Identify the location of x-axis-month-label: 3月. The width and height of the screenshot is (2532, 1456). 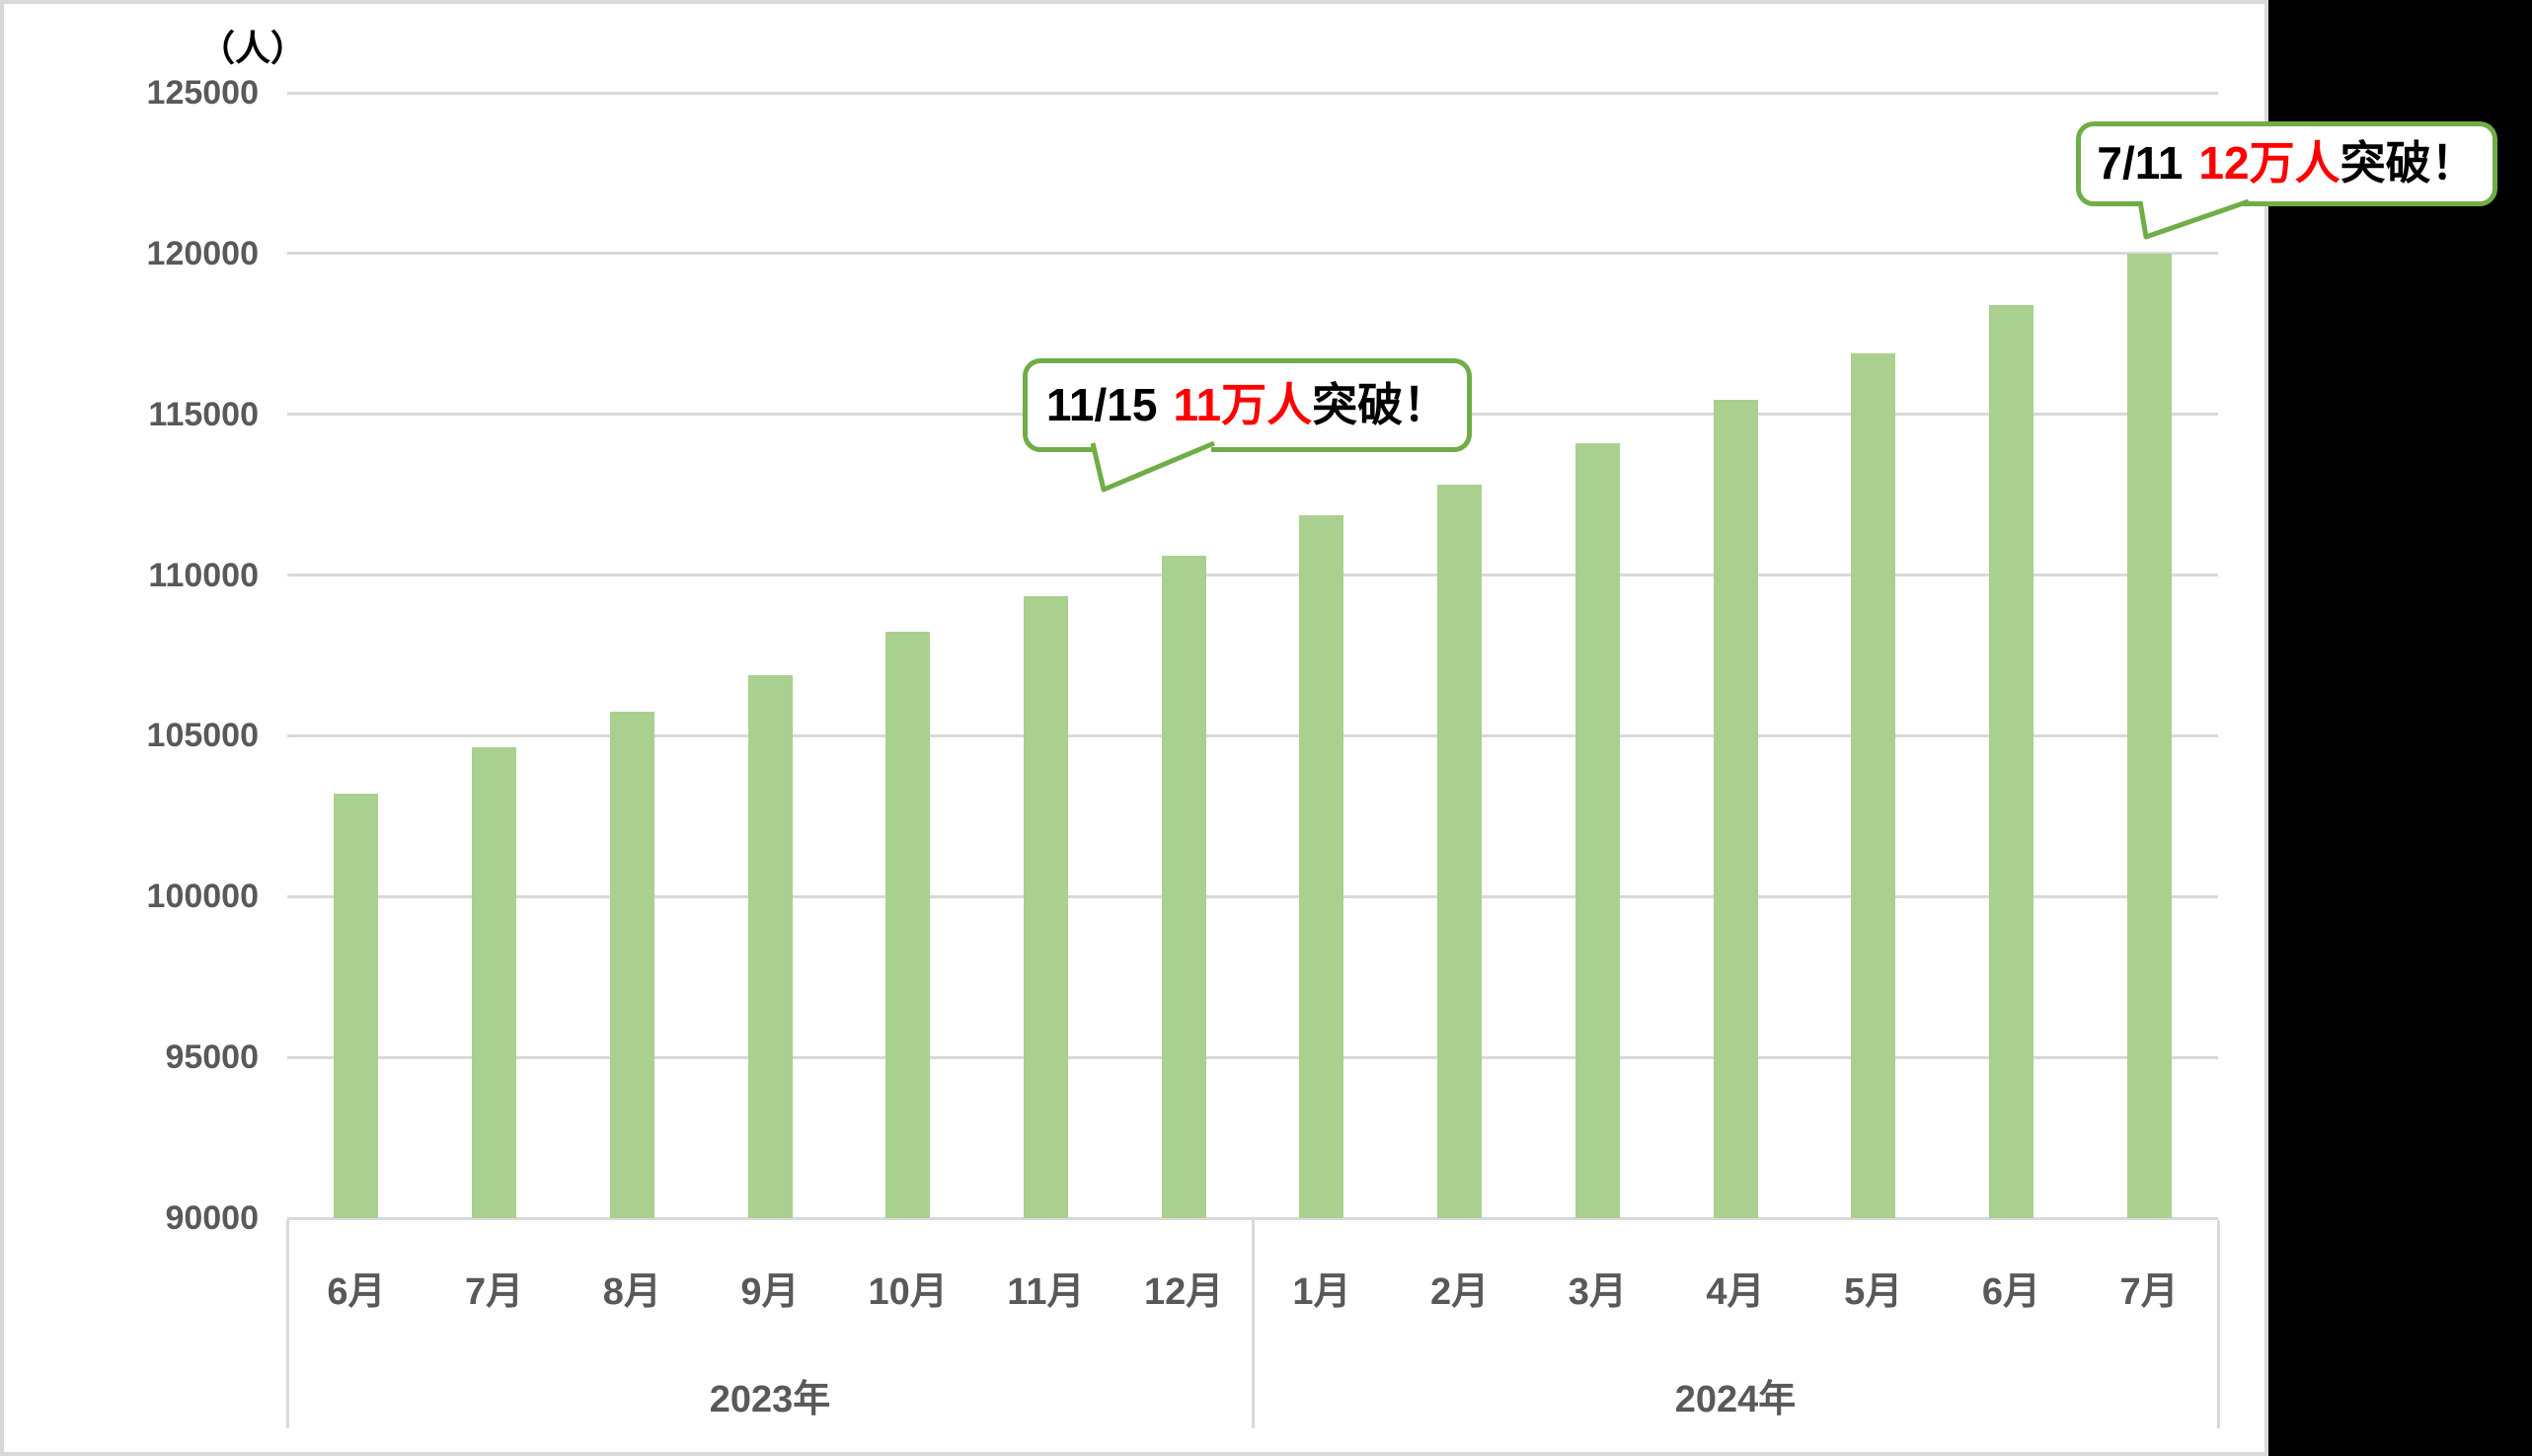
(1598, 1292).